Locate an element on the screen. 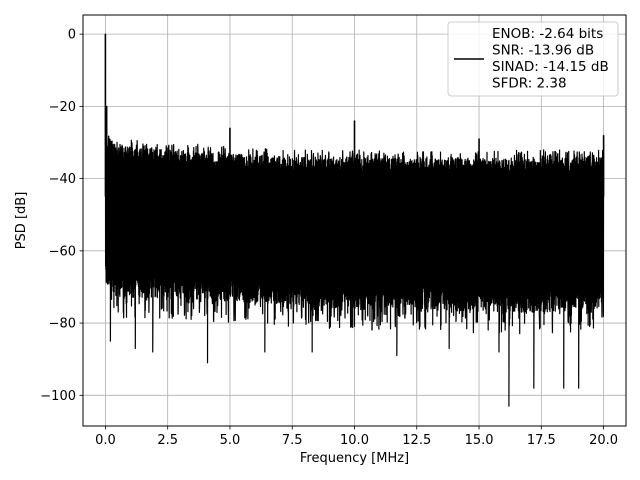 The image size is (640, 480). x-tick-label: 10.0 is located at coordinates (354, 440).